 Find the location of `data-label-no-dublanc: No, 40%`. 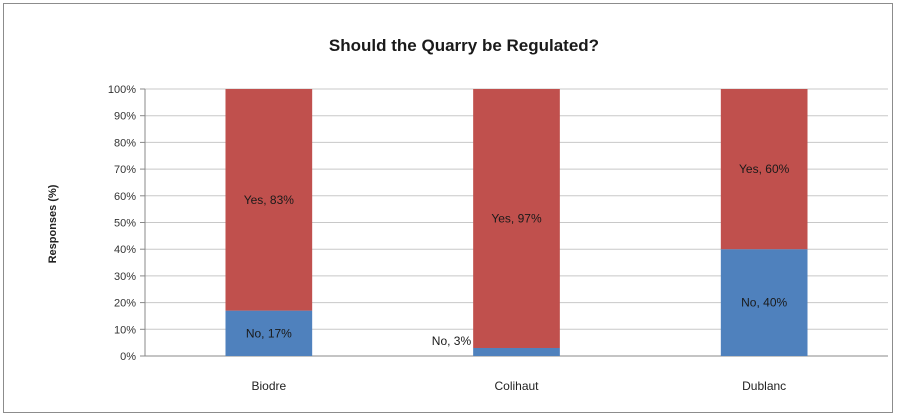

data-label-no-dublanc: No, 40% is located at coordinates (764, 303).